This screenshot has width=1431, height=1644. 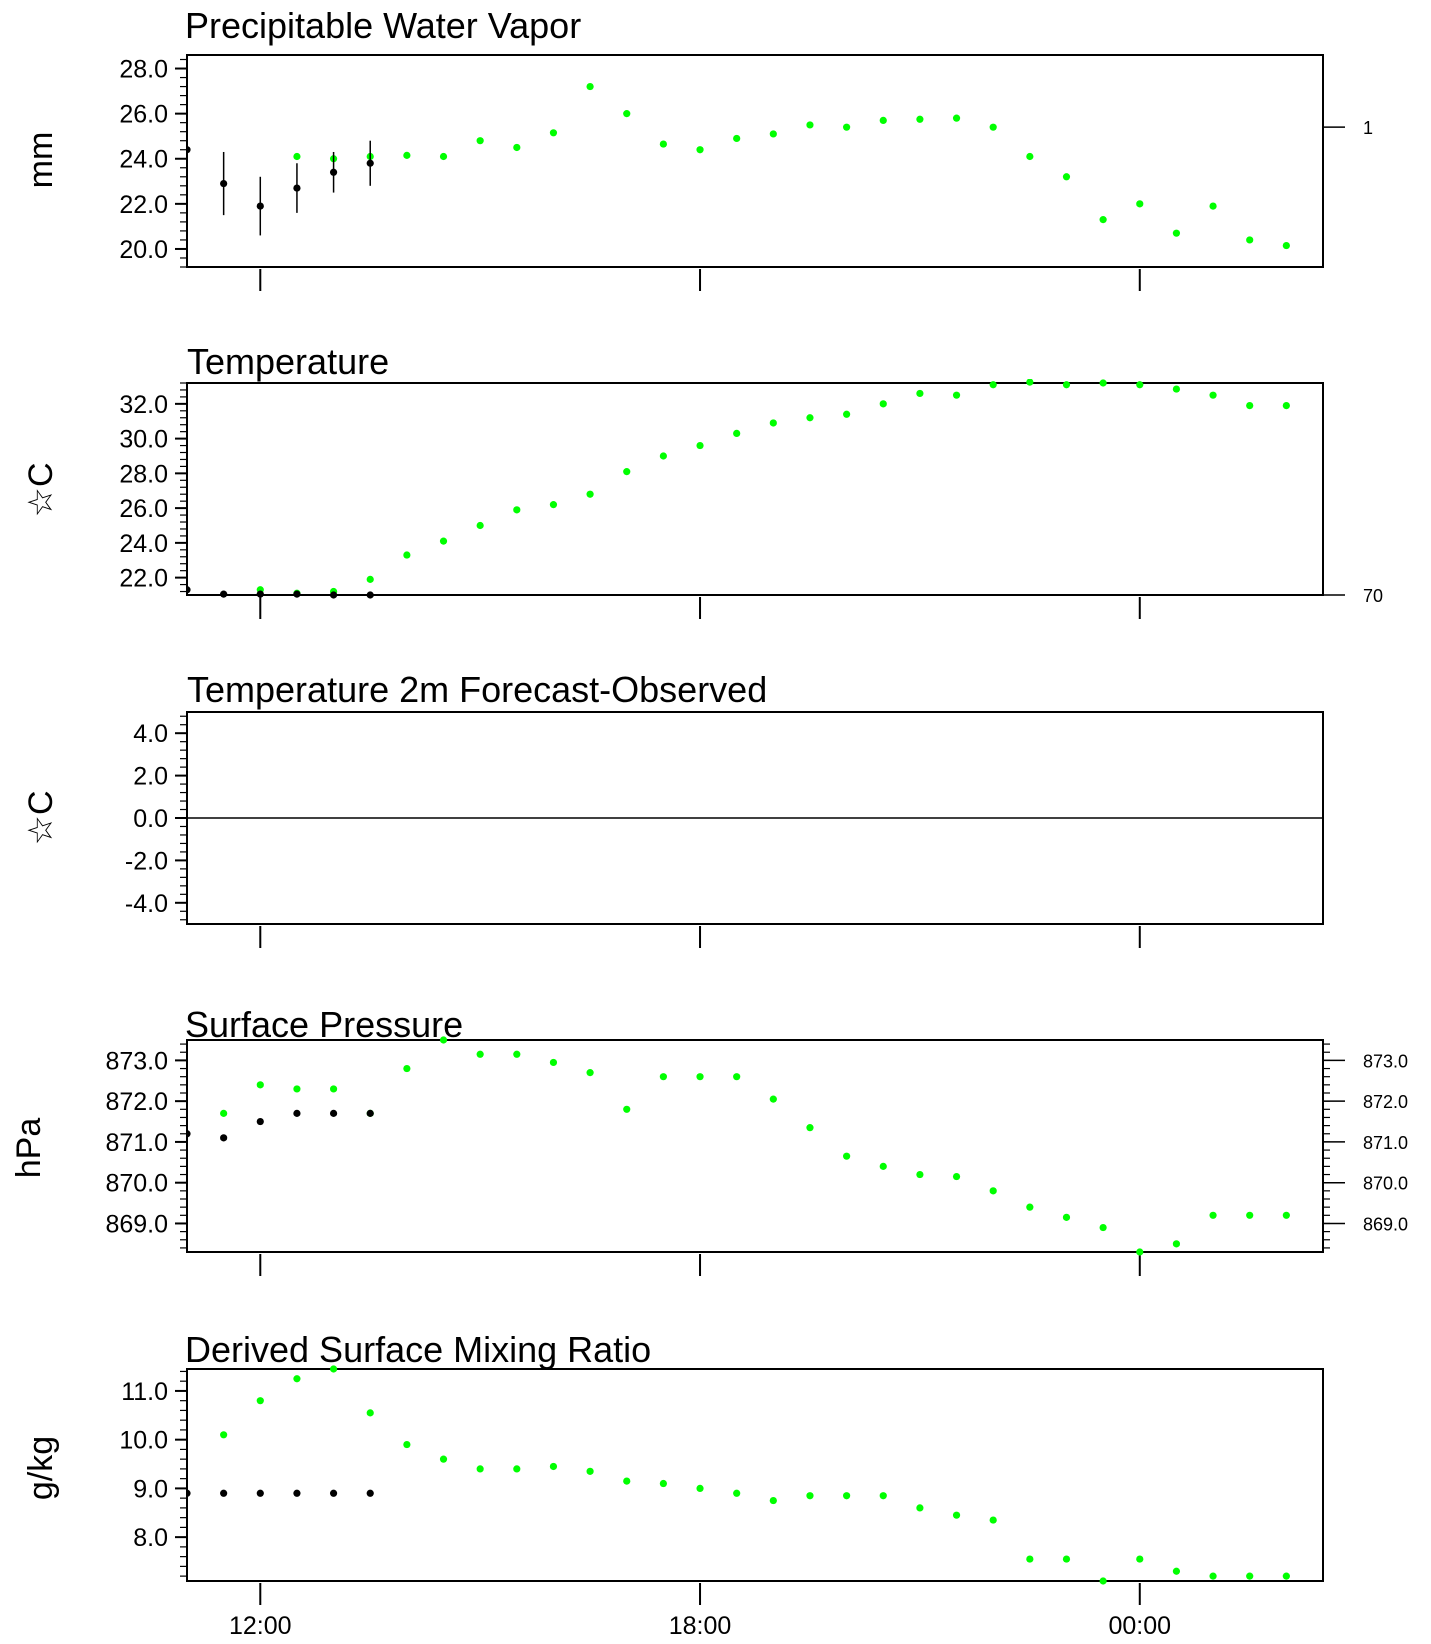 What do you see at coordinates (143, 115) in the screenshot?
I see `y-tick-label: 26.0` at bounding box center [143, 115].